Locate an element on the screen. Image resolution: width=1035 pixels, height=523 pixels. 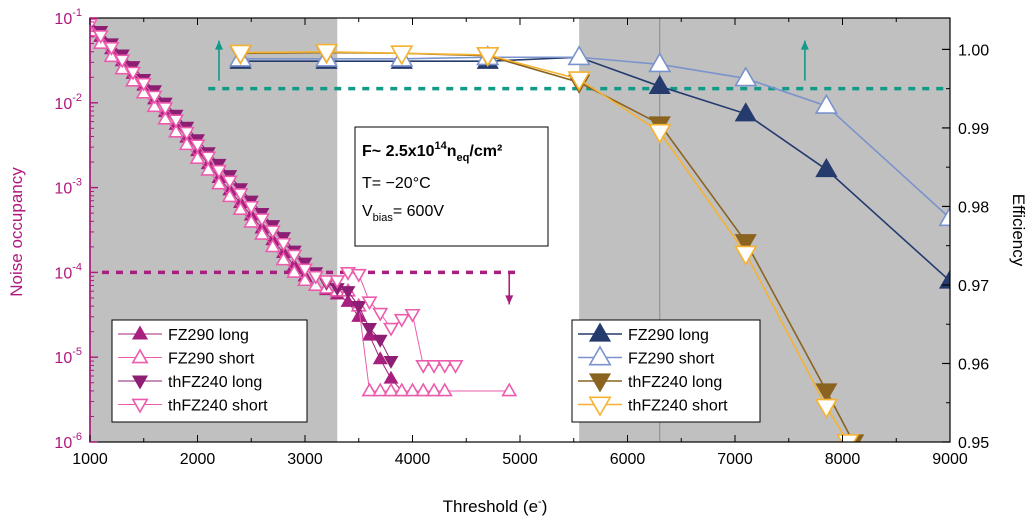
left-tick-label-1: 10⁻⁵ is located at coordinates (68, 356).